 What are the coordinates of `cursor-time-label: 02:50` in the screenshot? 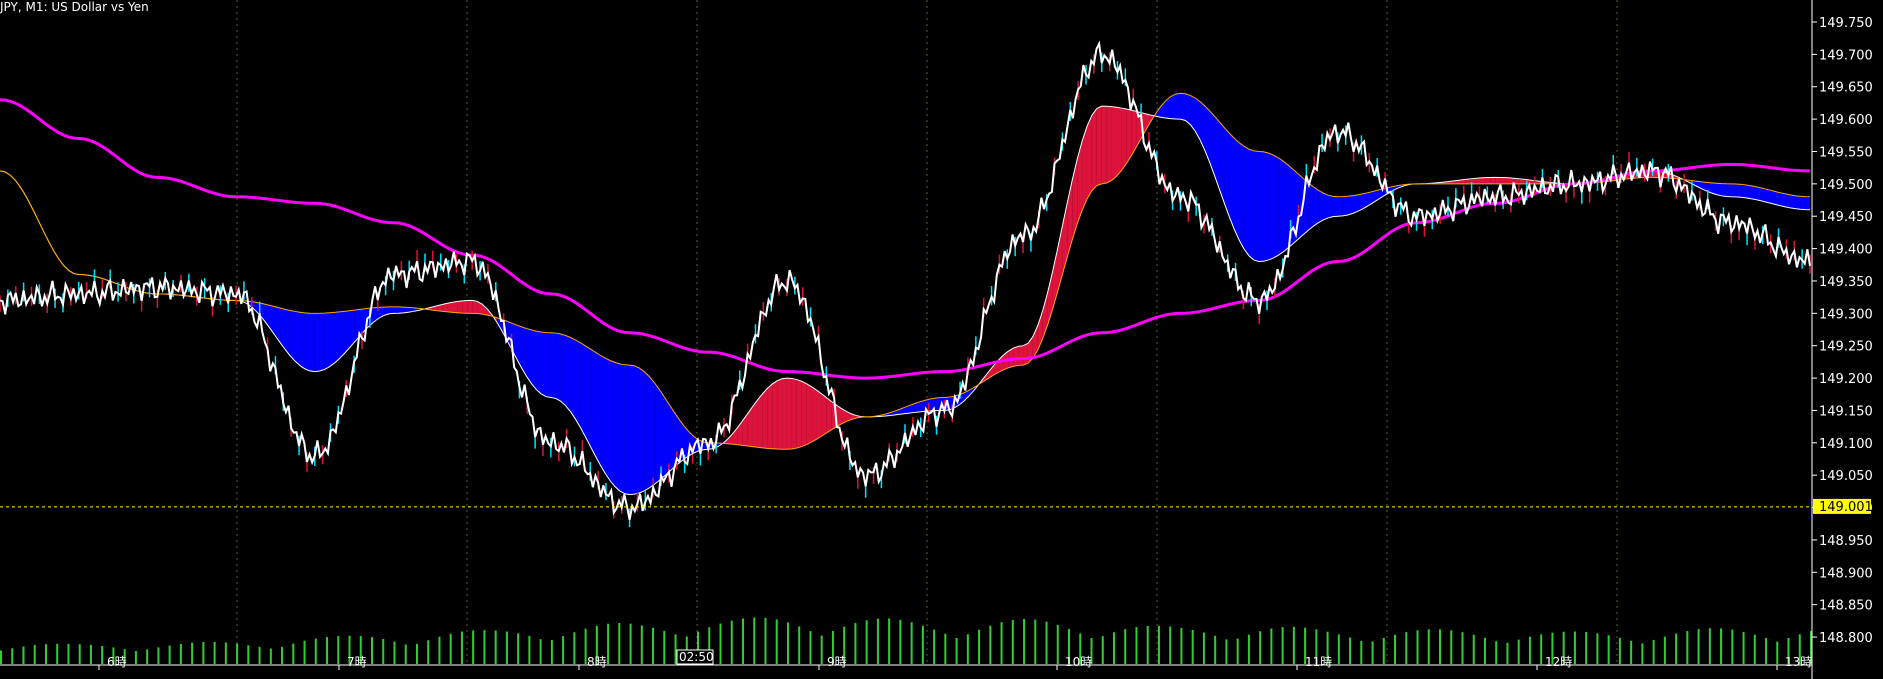 It's located at (696, 657).